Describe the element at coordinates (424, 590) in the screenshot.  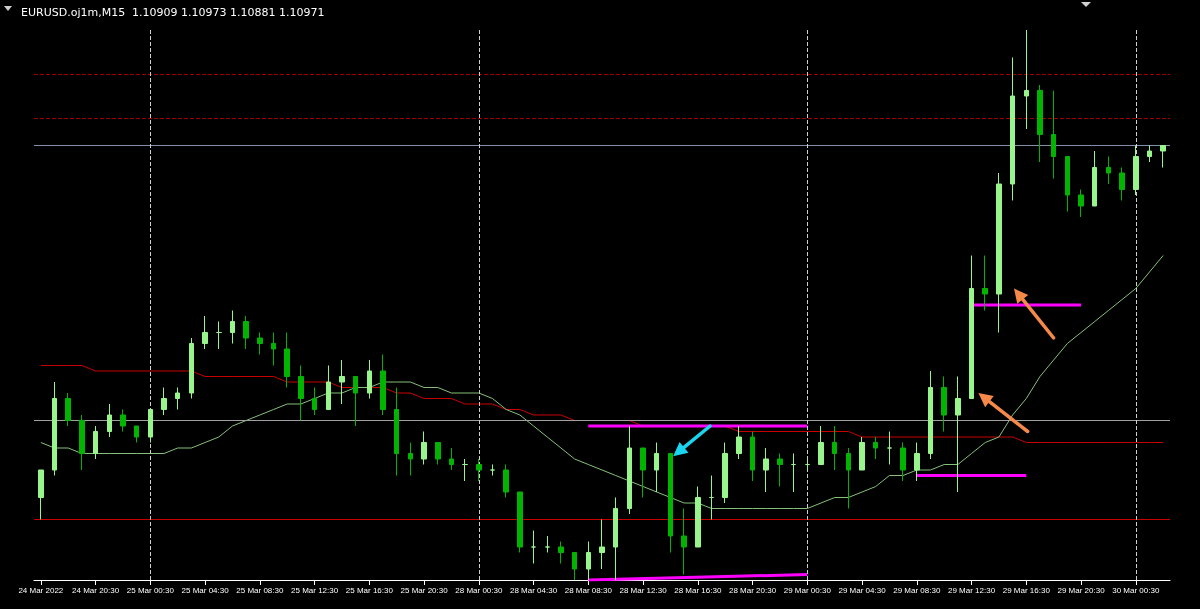
I see `x-tick-label: 25 Mar 20:30` at that location.